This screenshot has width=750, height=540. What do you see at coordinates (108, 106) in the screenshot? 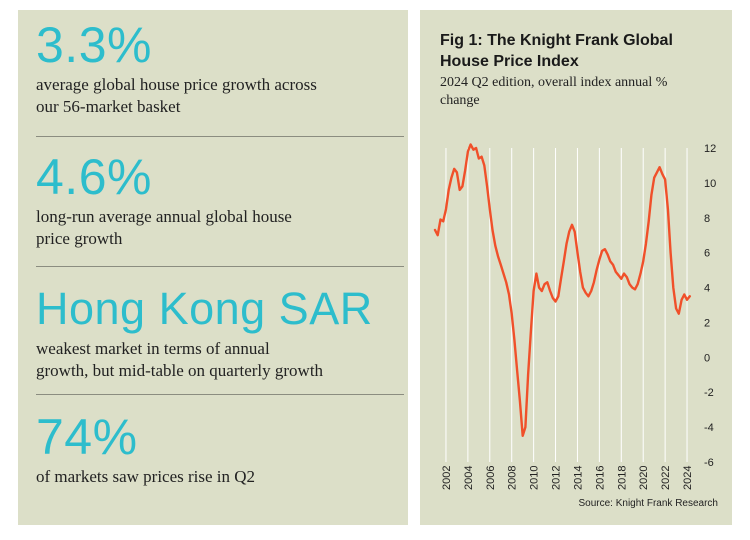
I see `stat-description-line: our 56-market basket` at bounding box center [108, 106].